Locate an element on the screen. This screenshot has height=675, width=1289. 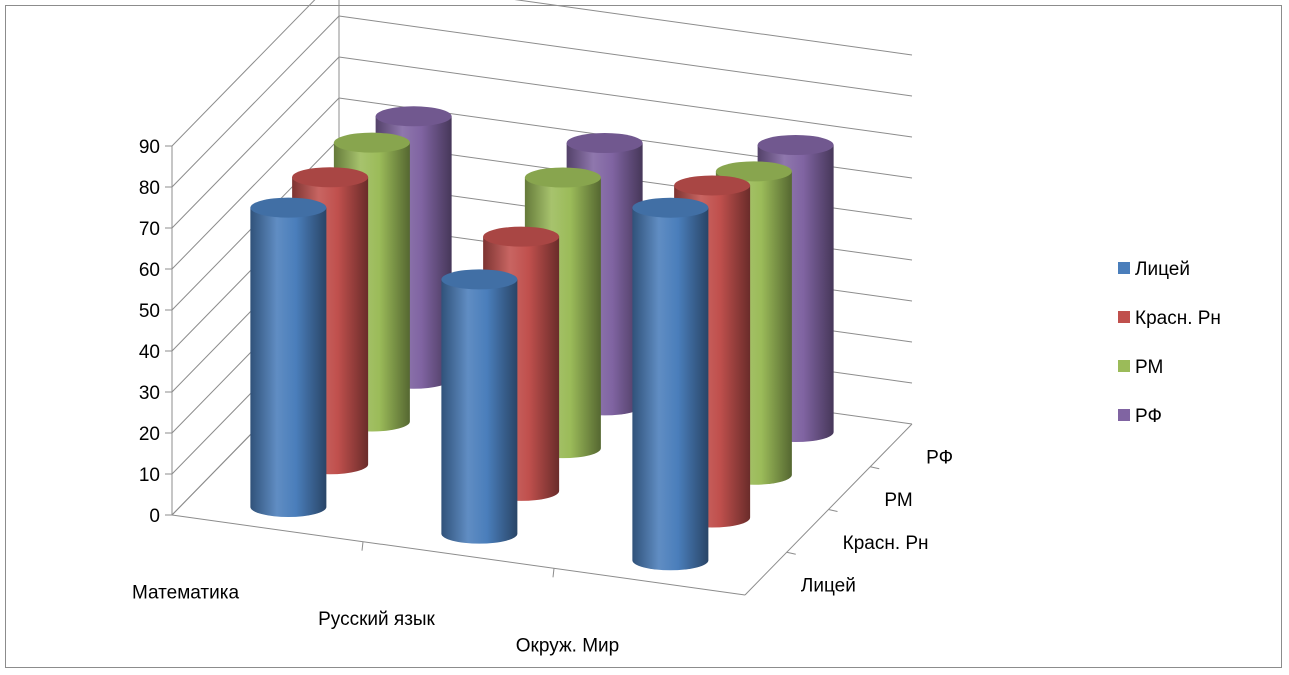
y-tick-label: 60 is located at coordinates (149, 270).